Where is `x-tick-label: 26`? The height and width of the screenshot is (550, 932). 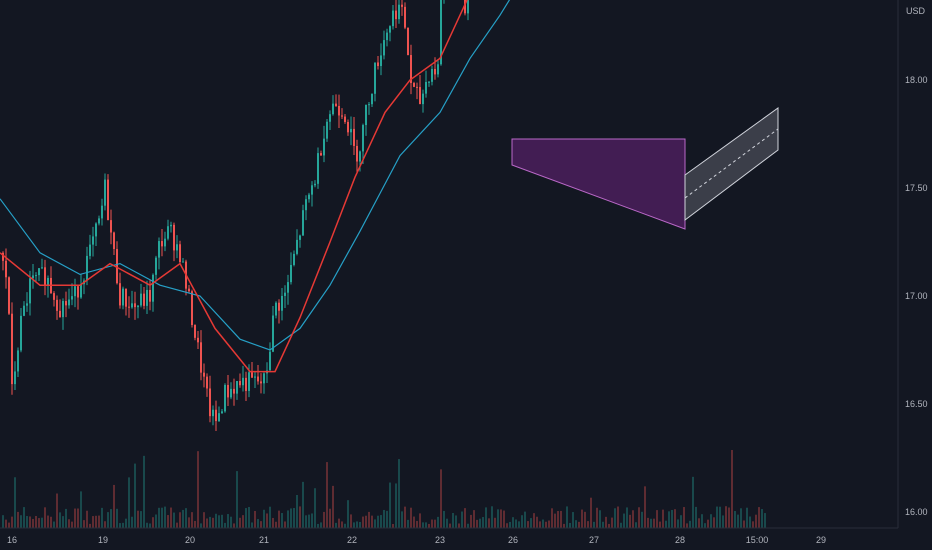
x-tick-label: 26 is located at coordinates (513, 540).